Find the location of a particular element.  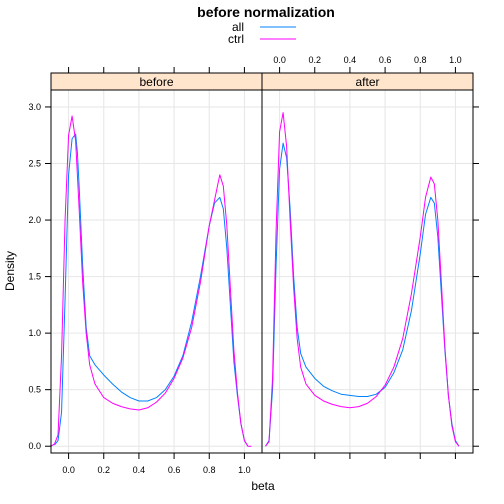

x-tick-label-top: 1.0 is located at coordinates (455, 60).